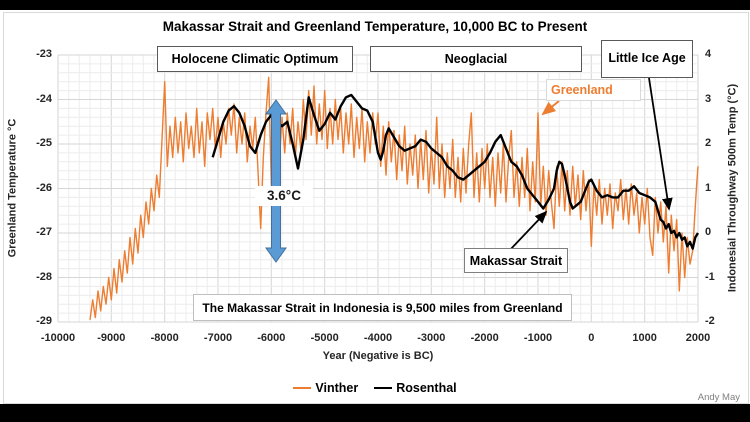  Describe the element at coordinates (698, 338) in the screenshot. I see `x-tick-label: 2000` at that location.